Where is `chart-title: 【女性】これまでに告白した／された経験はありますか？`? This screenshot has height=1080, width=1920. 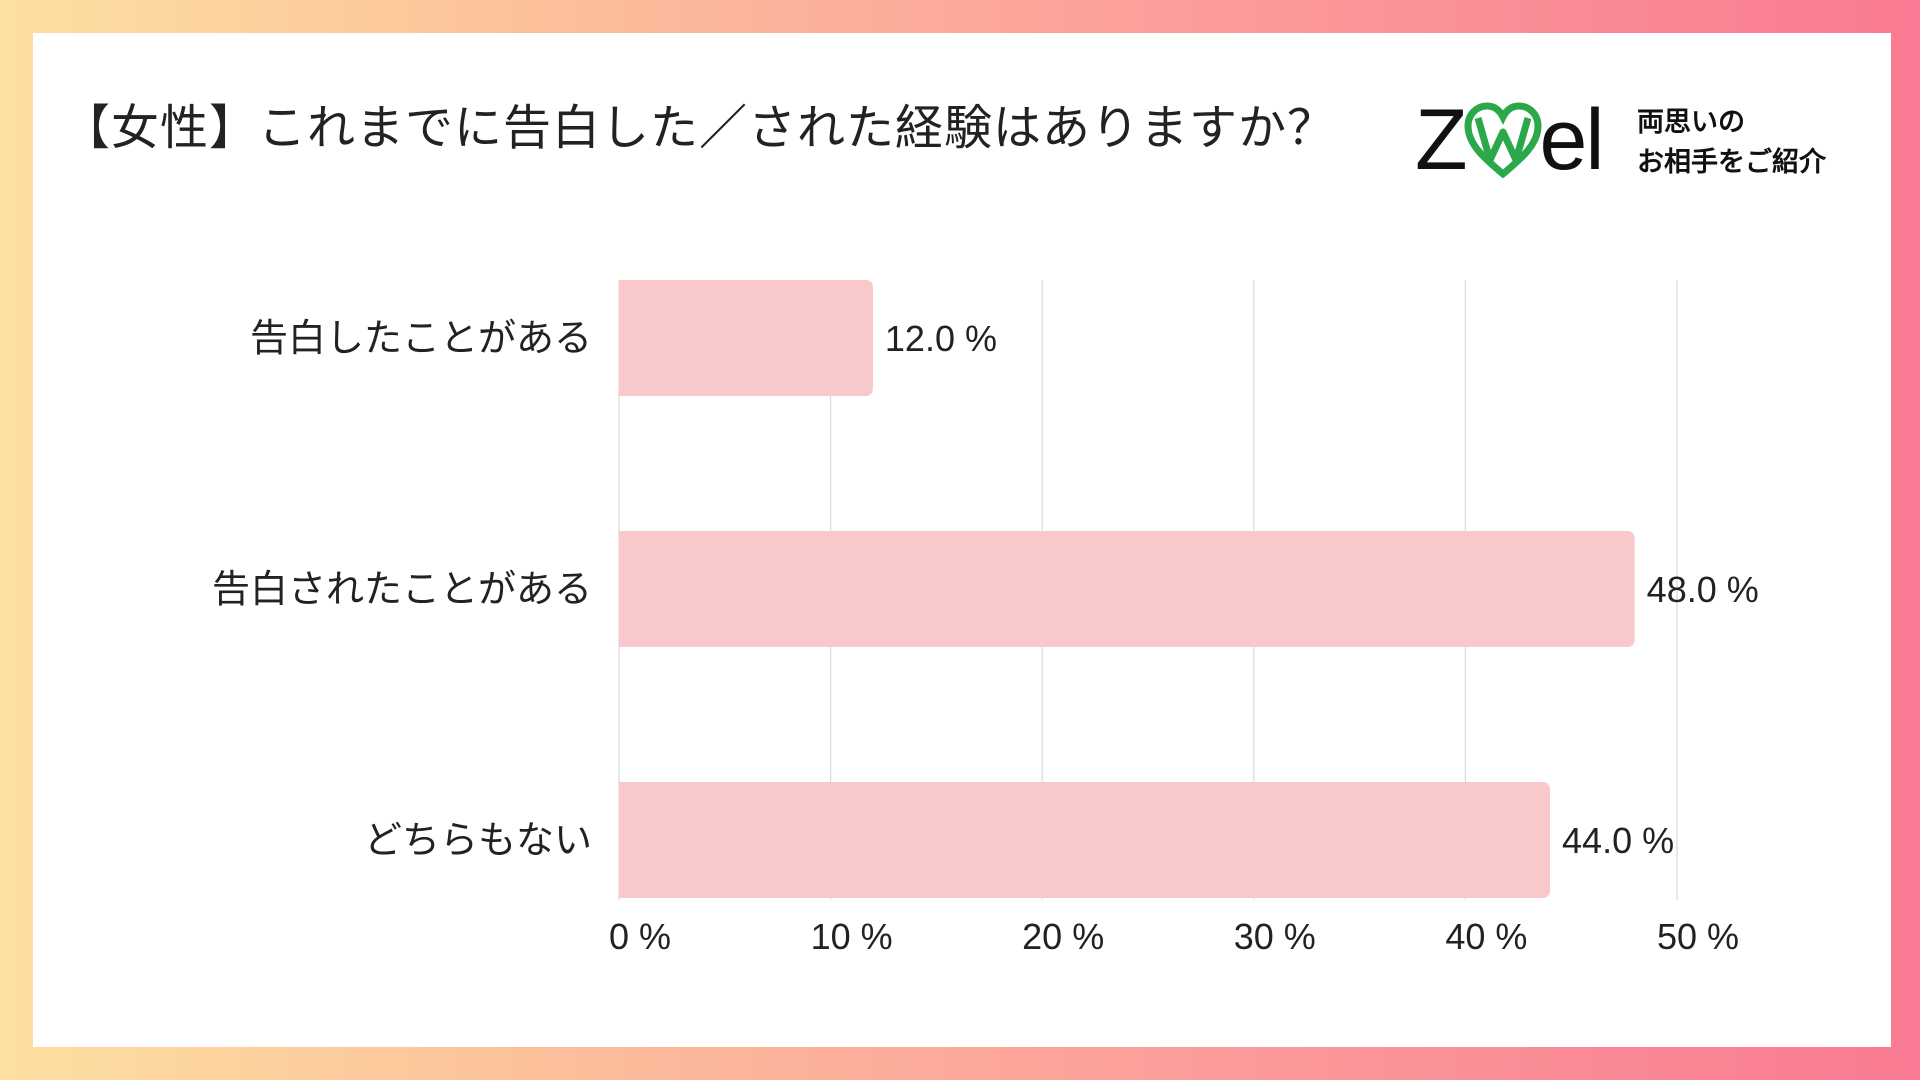 chart-title: 【女性】これまでに告白した／された経験はありますか？ is located at coordinates (699, 128).